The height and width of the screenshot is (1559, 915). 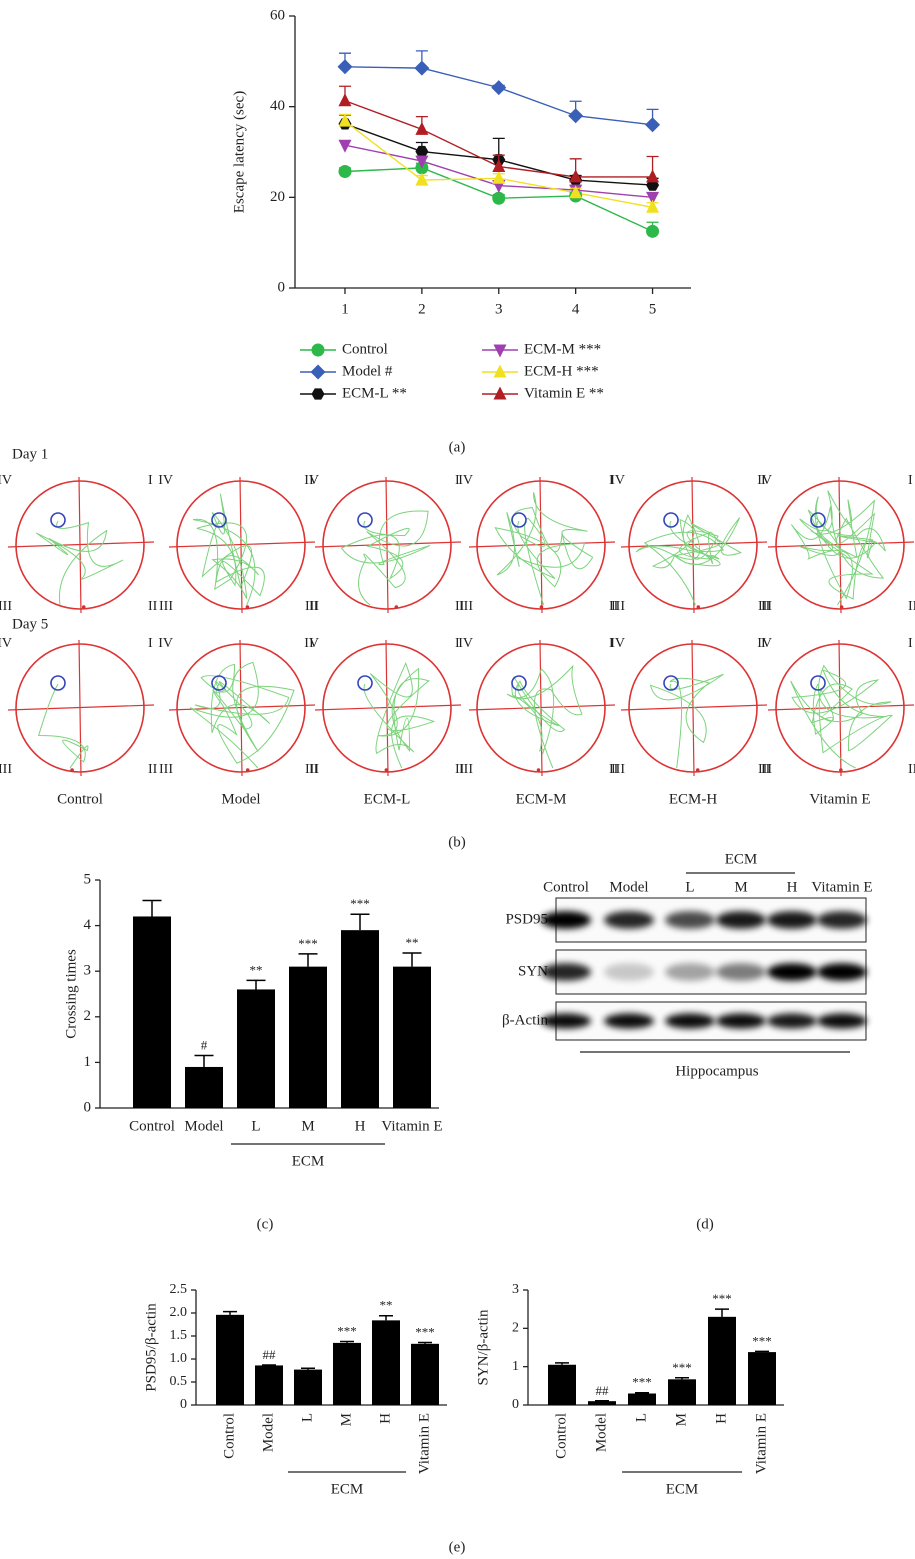 I want to click on significance-label: ##, so click(x=603, y=1390).